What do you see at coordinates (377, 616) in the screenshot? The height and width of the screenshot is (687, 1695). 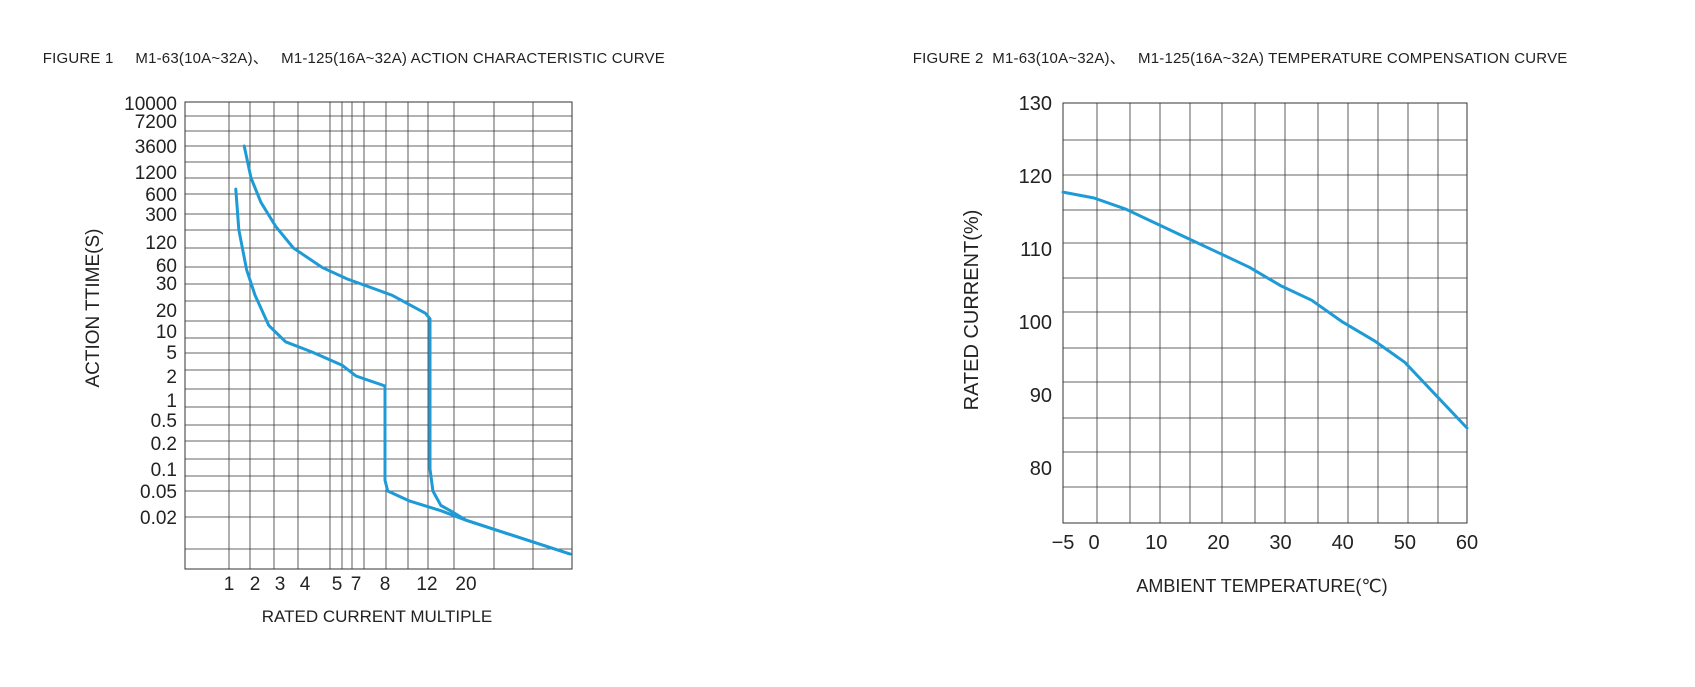 I see `x-axis-label: RATED CURRENT MULTIPLE` at bounding box center [377, 616].